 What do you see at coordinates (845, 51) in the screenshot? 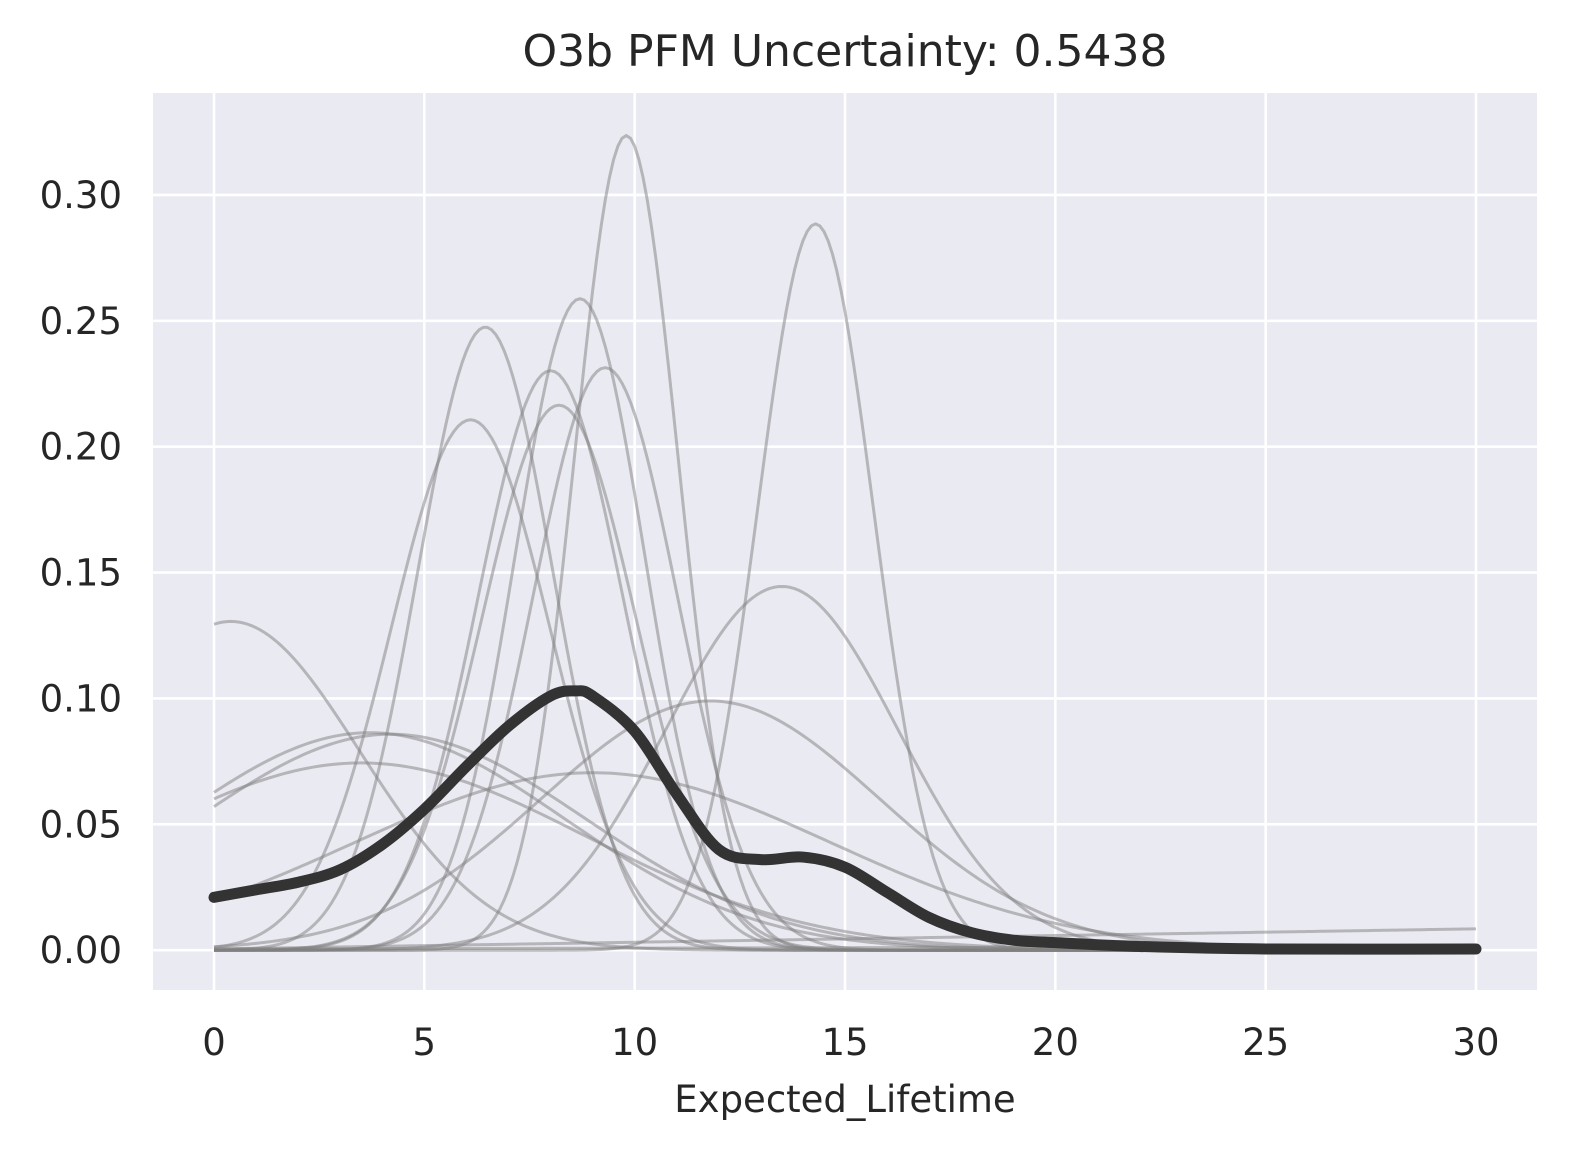
I see `chart-title: O3b PFM Uncertainty: 0.5438` at bounding box center [845, 51].